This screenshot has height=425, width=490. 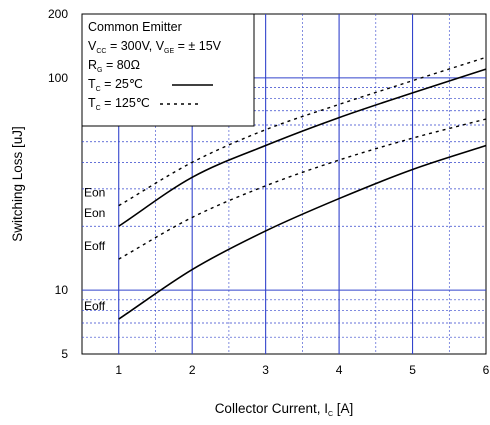 I want to click on y-tick-label: 100, so click(x=58, y=78).